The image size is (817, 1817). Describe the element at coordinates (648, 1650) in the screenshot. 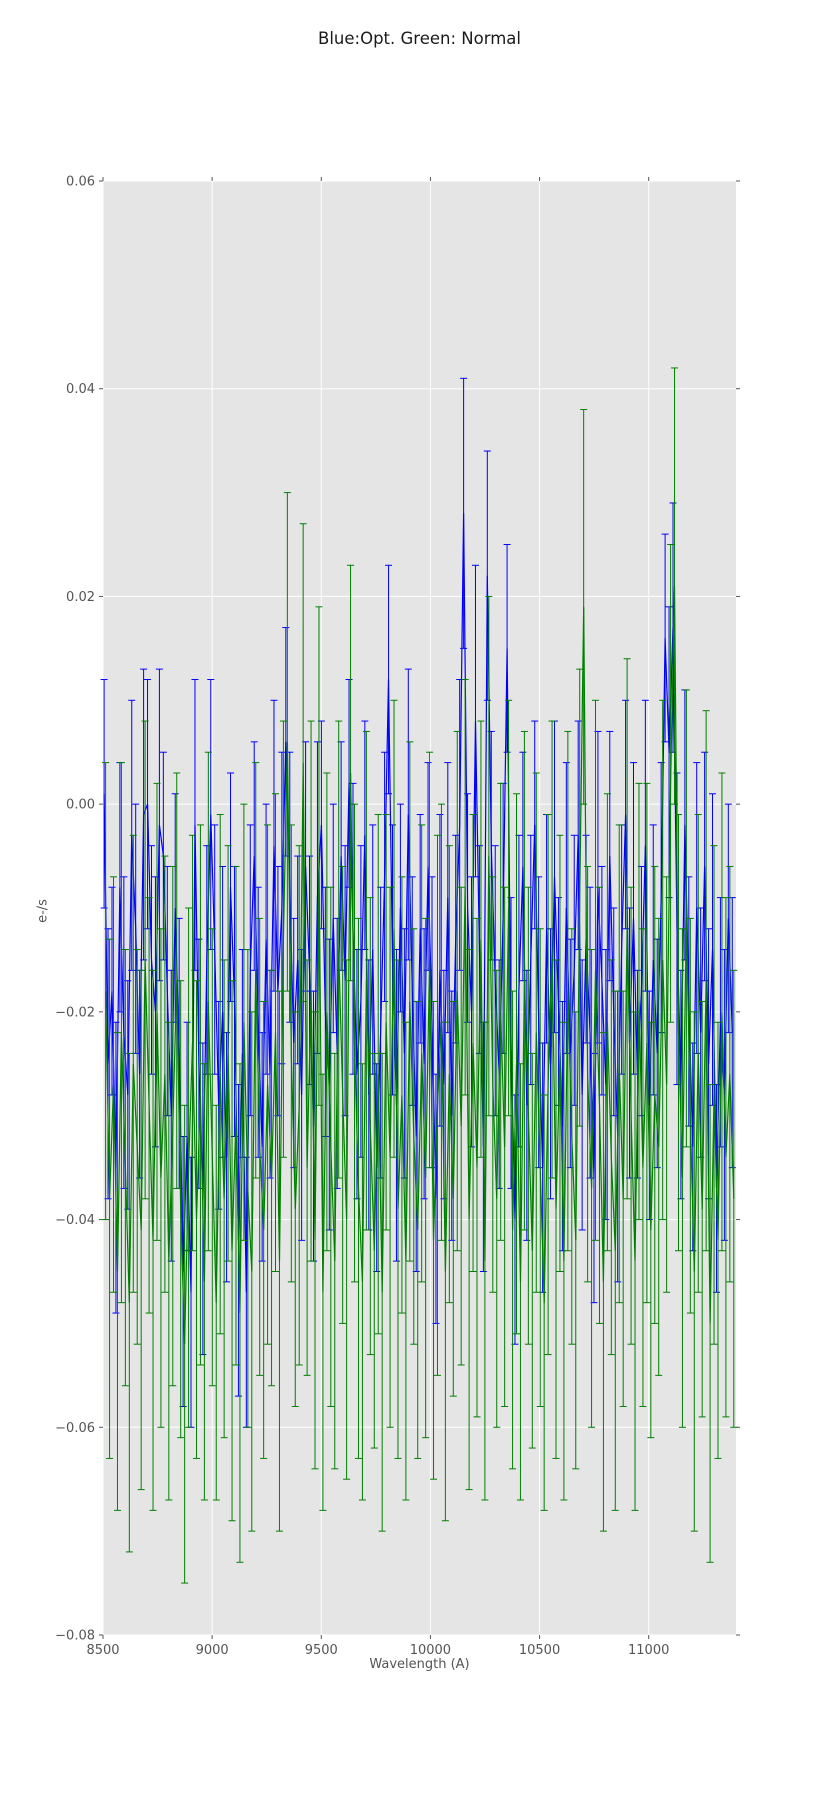

I see `x-tick-label: 11000` at that location.